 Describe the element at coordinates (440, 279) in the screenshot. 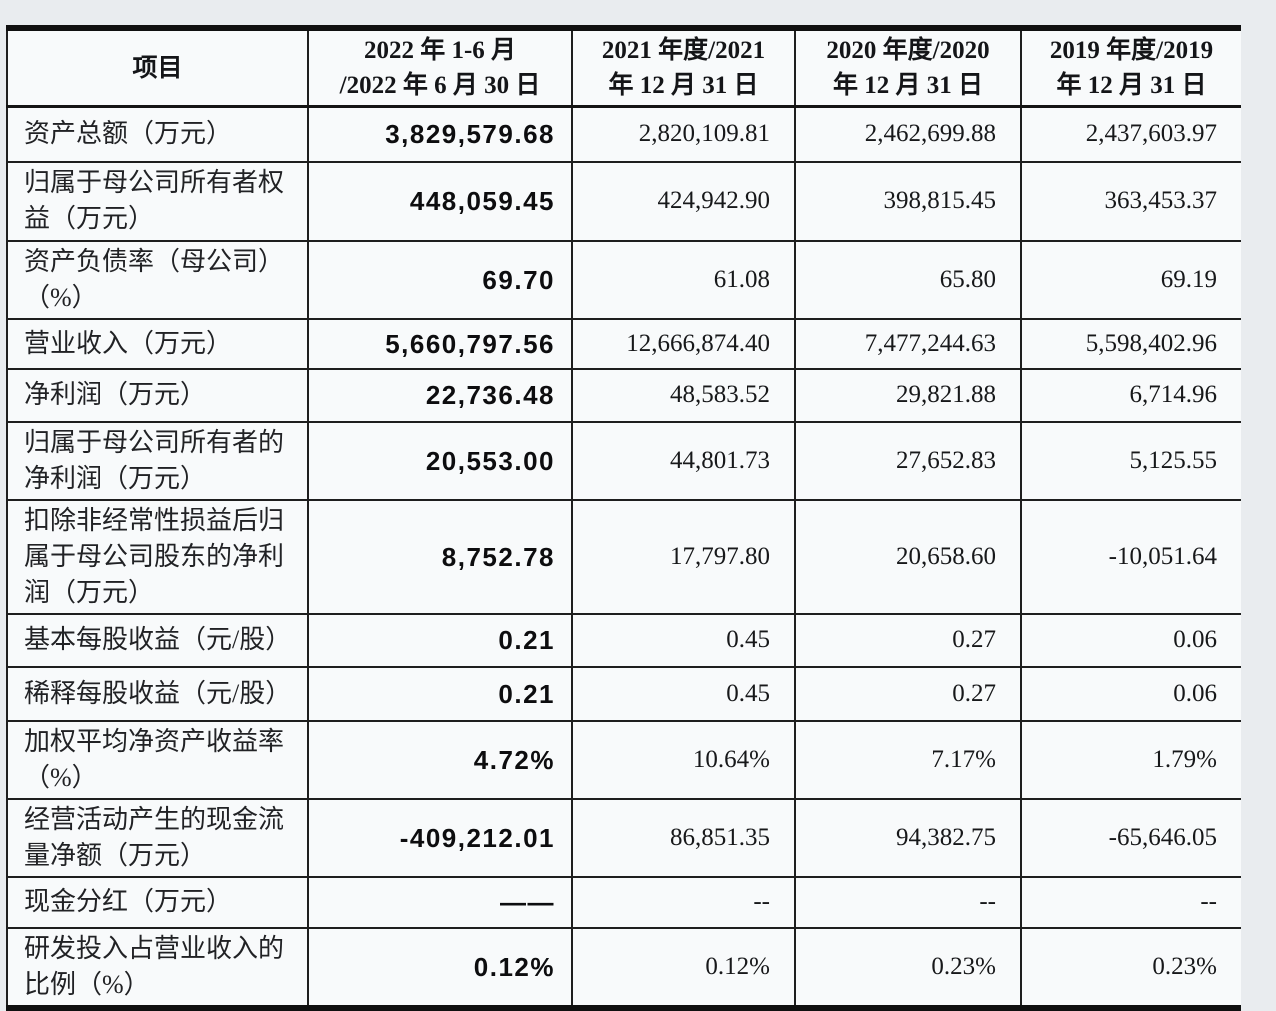

I see `value-cell: 69.70` at that location.